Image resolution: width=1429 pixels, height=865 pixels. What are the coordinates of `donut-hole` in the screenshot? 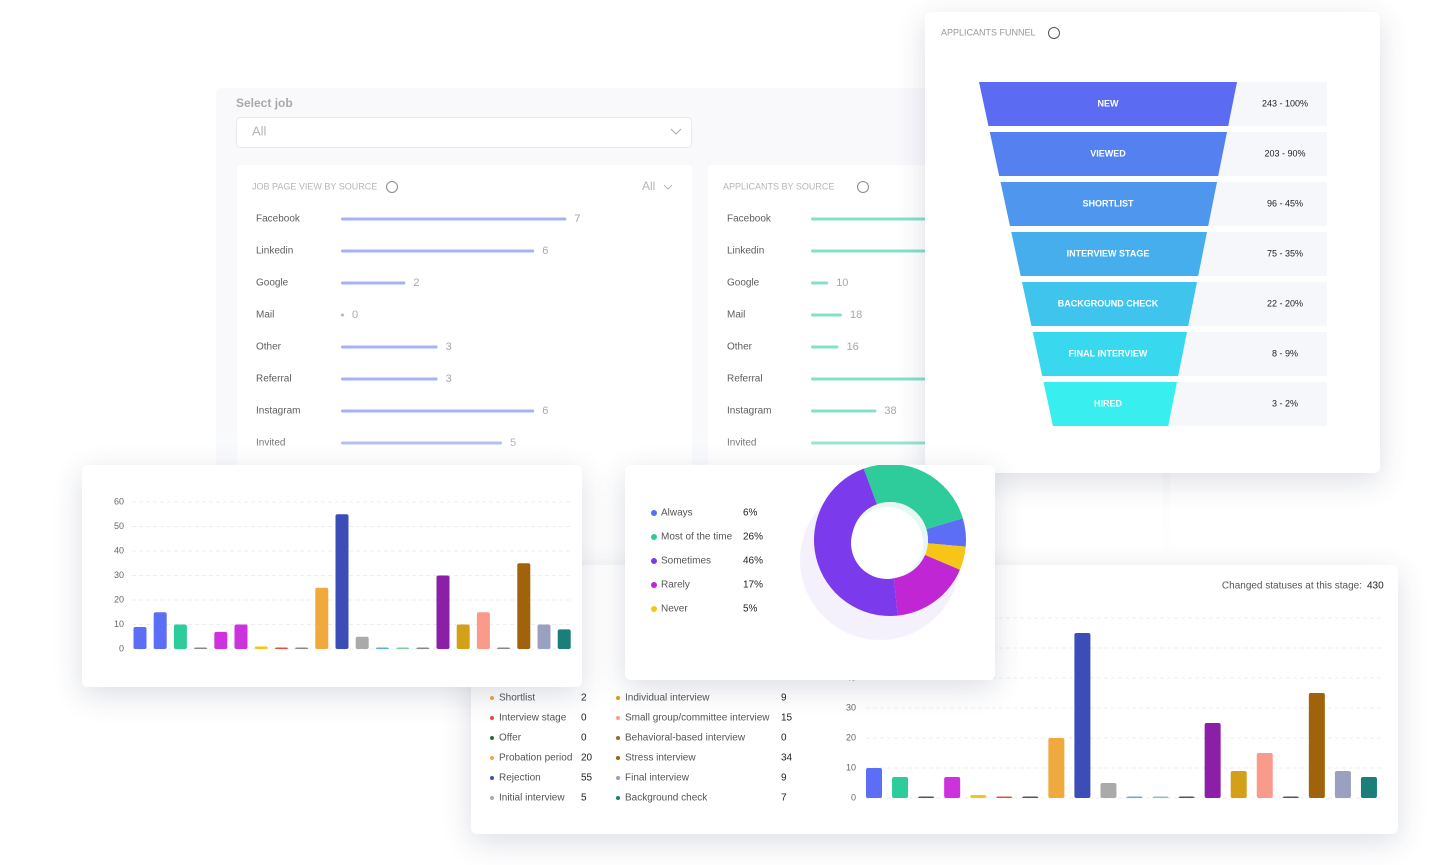 It's located at (887, 543).